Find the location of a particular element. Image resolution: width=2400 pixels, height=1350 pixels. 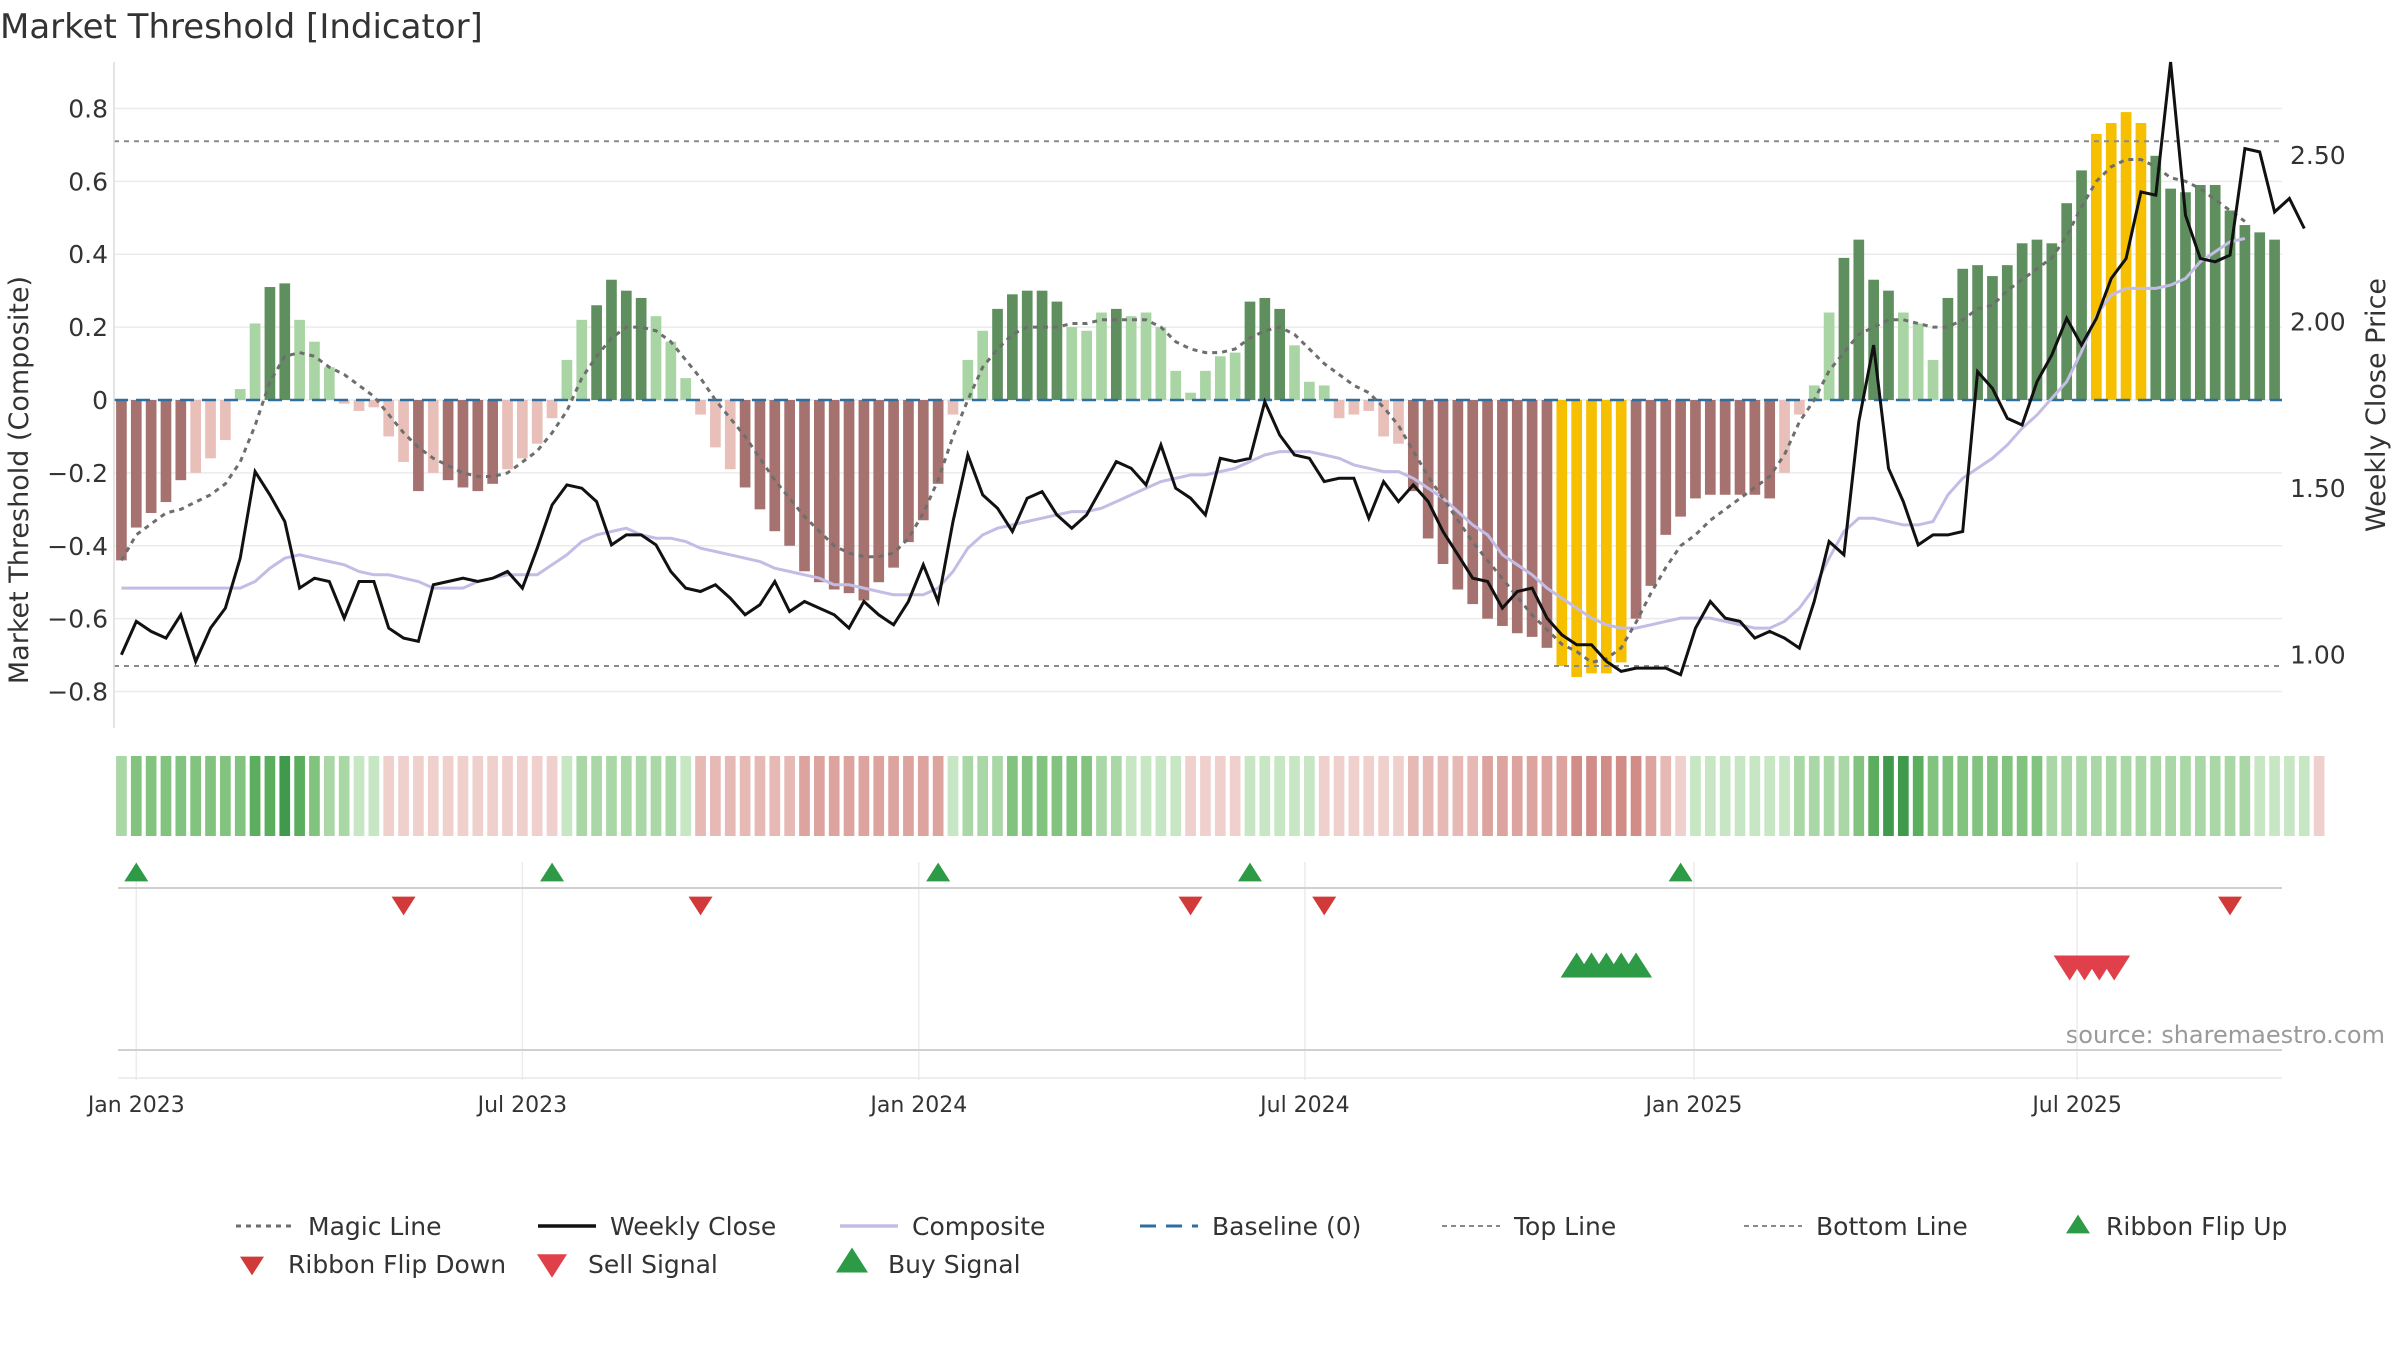

legend-item-baseline: Baseline (0) is located at coordinates (1250, 1226).